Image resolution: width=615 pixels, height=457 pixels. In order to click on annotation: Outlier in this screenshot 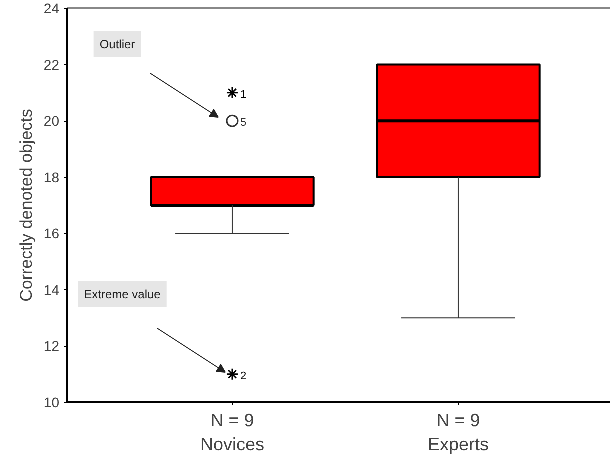, I will do `click(118, 45)`.